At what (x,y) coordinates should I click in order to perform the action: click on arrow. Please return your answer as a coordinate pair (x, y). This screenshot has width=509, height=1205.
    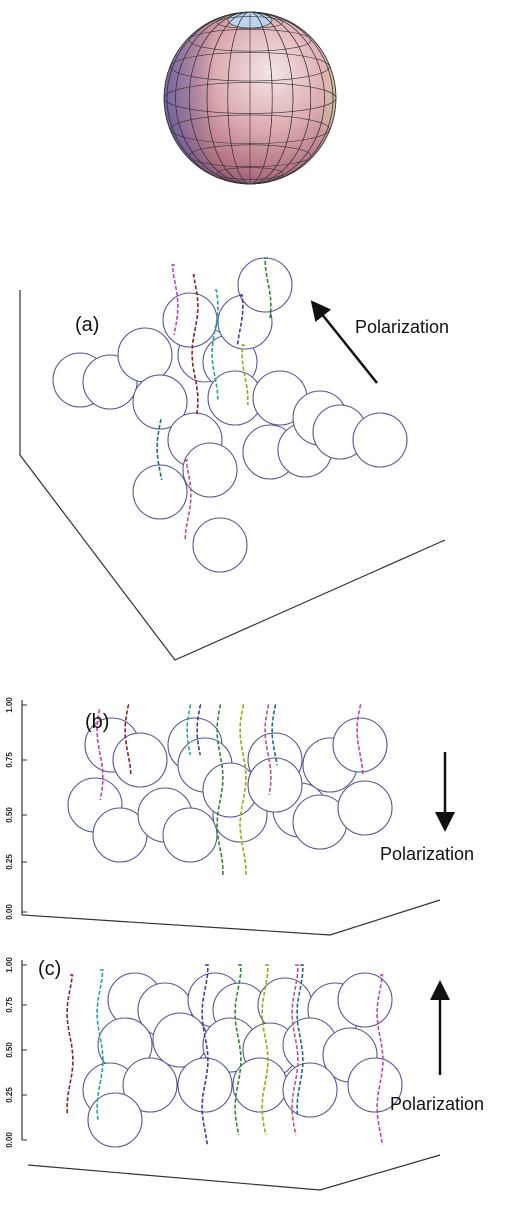
    Looking at the image, I should click on (344, 342).